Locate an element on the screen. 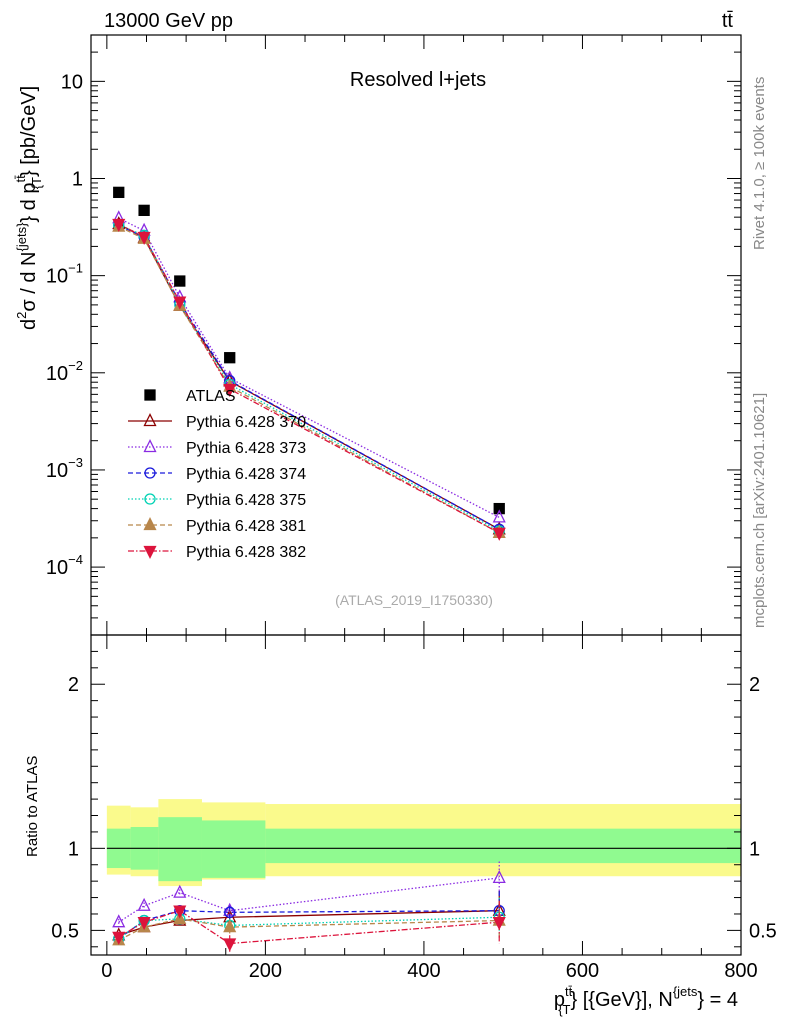 The height and width of the screenshot is (1024, 786). xlabel-tt-sup: tt̄ is located at coordinates (569, 991).